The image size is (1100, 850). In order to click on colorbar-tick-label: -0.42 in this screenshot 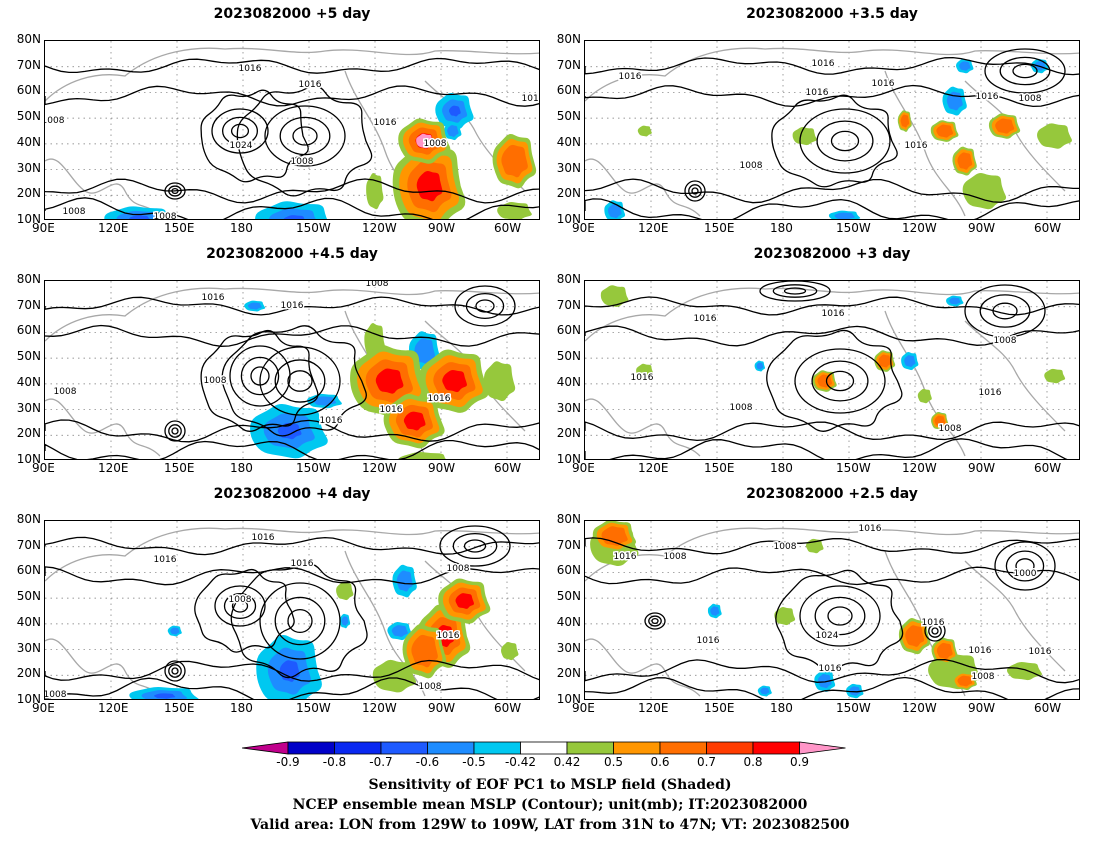, I will do `click(520, 762)`.